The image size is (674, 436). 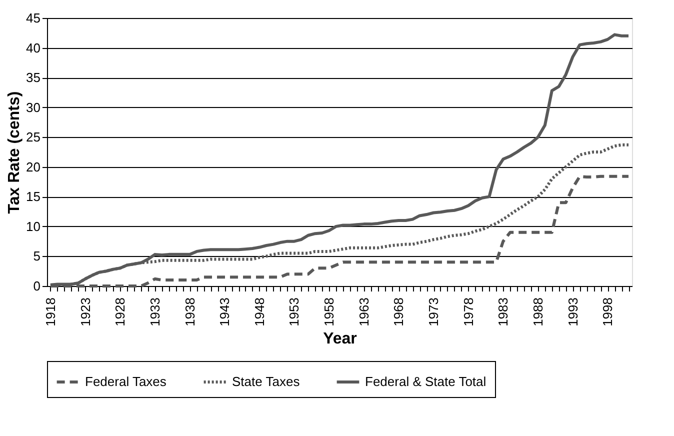 I want to click on x-tick-label: 1958, so click(x=329, y=312).